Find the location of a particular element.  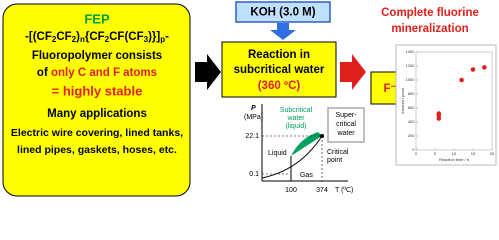

line: Reaction in is located at coordinates (279, 55).